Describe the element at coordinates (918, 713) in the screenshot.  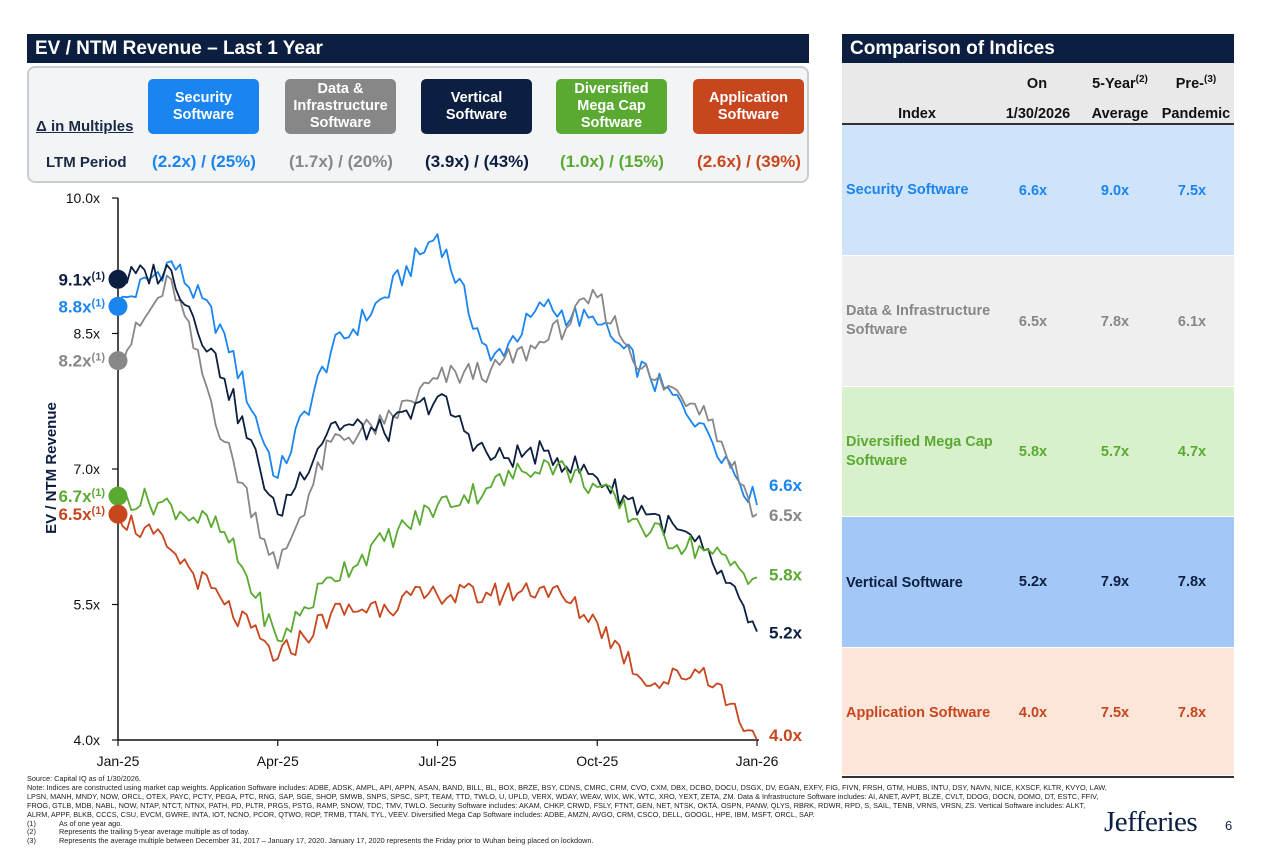
I see `row-index-name: Application Software` at that location.